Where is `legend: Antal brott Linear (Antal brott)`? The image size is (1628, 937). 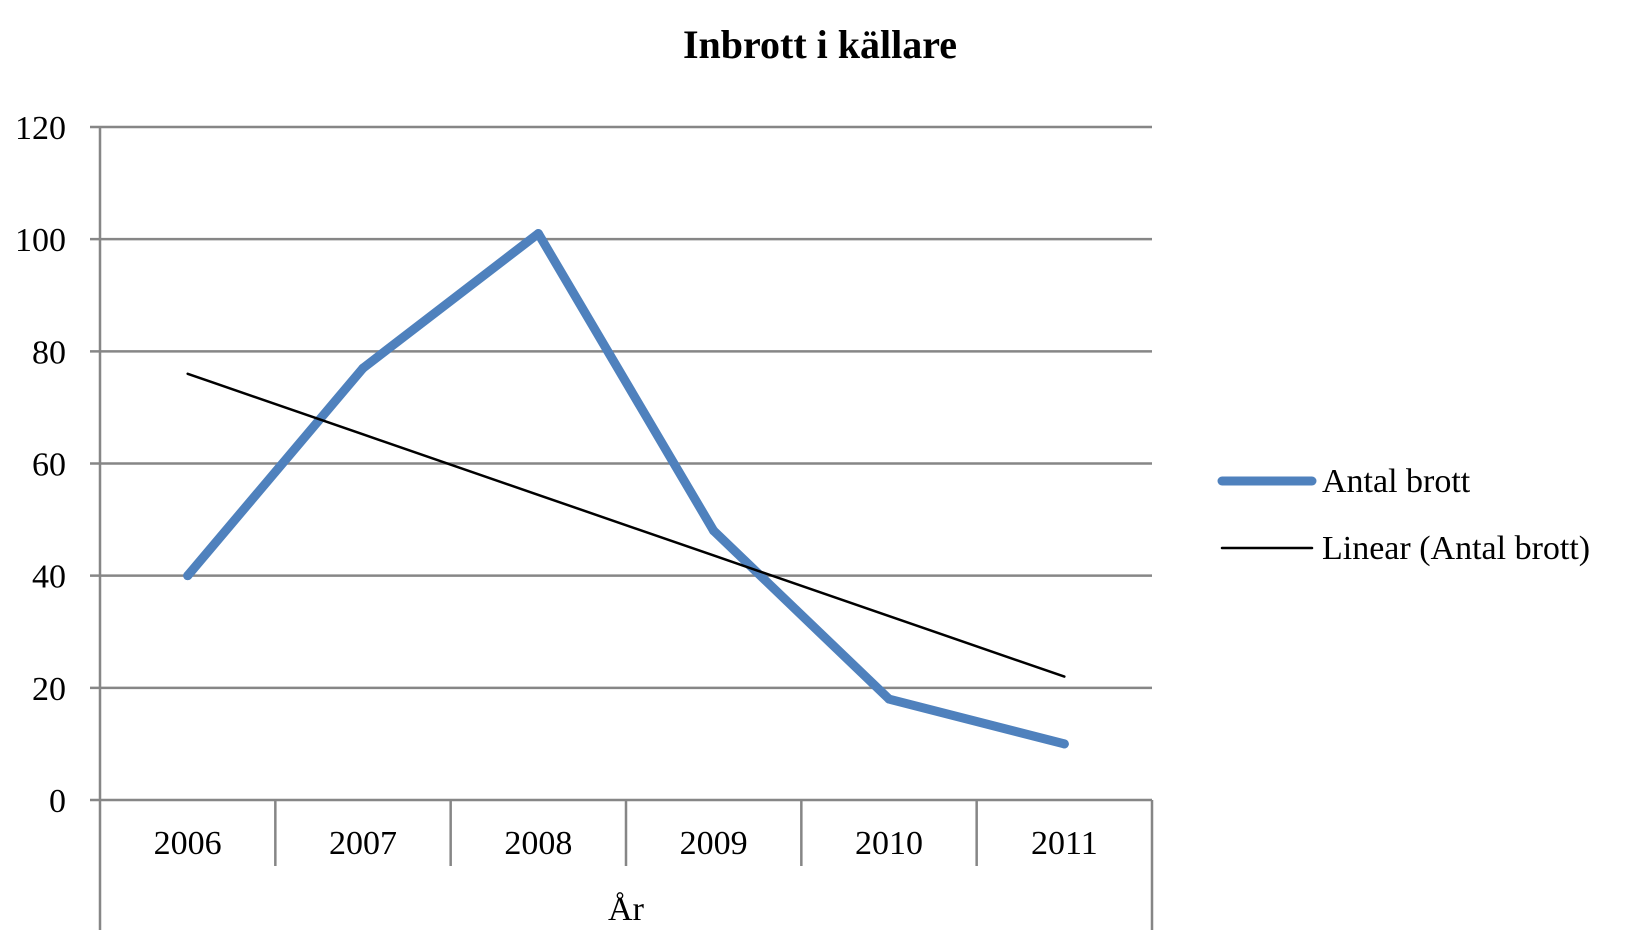 legend: Antal brott Linear (Antal brott) is located at coordinates (1403, 515).